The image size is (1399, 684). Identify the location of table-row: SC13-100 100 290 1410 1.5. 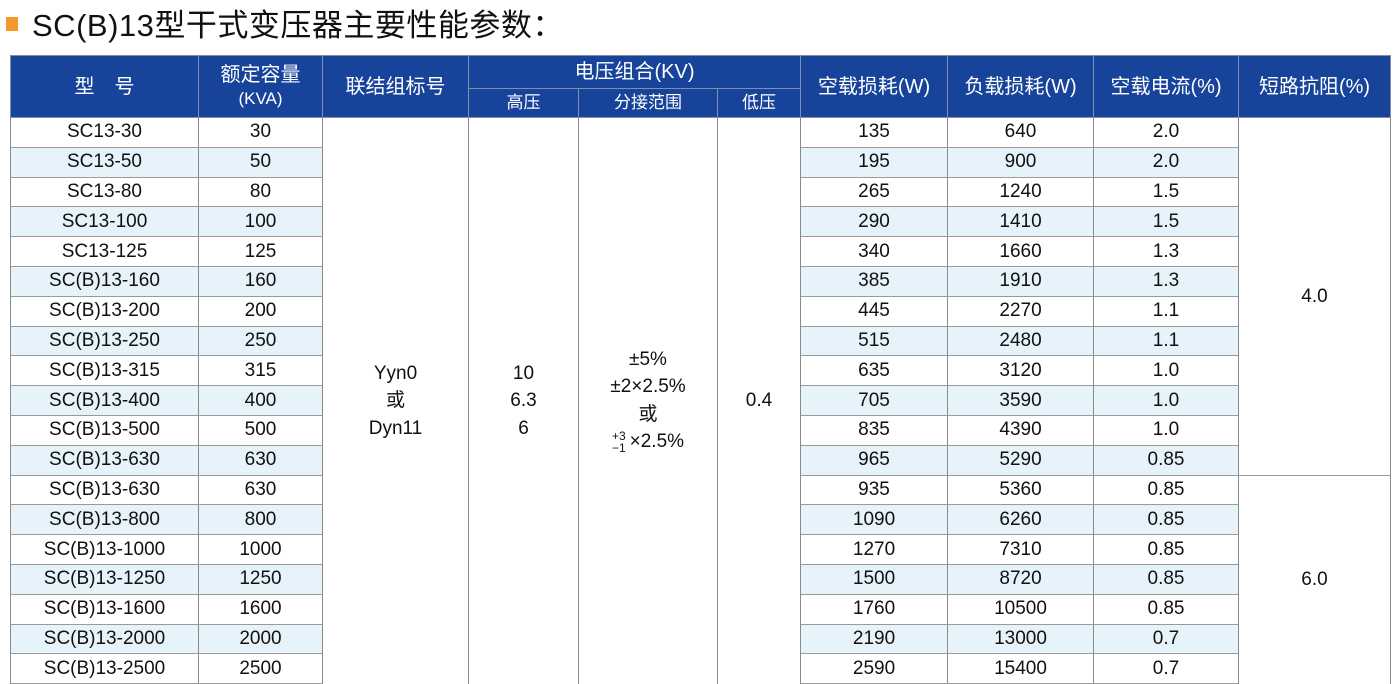
(700, 222).